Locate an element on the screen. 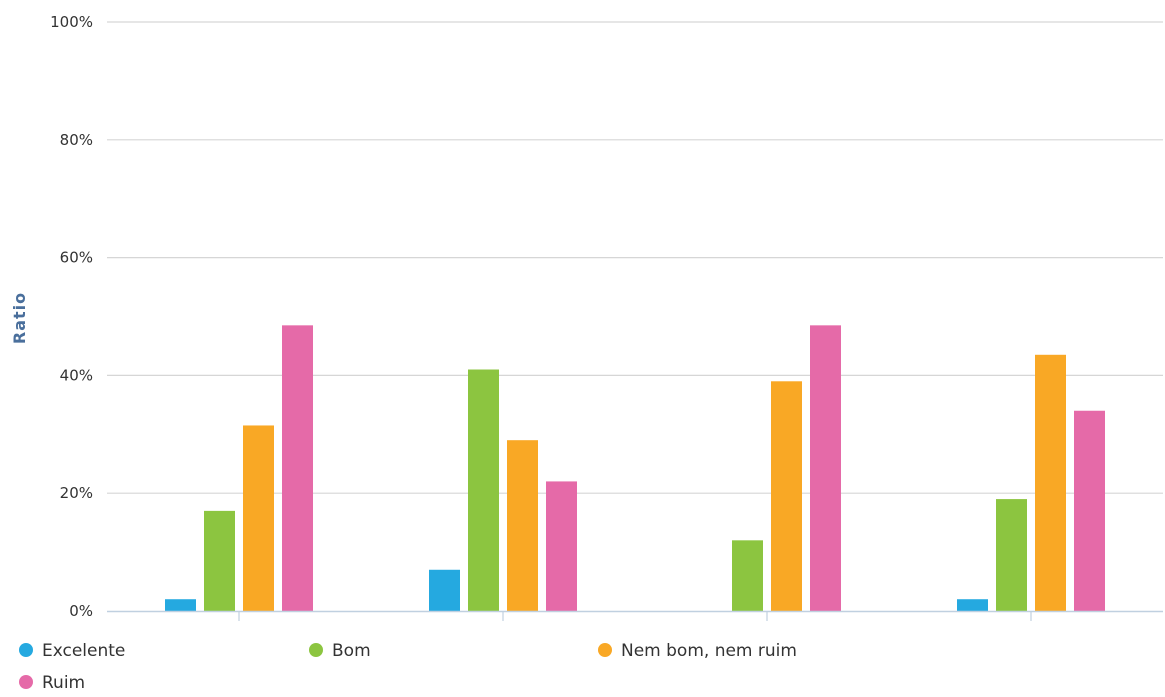 The image size is (1165, 697). y-tick-label: 80% is located at coordinates (76, 140).